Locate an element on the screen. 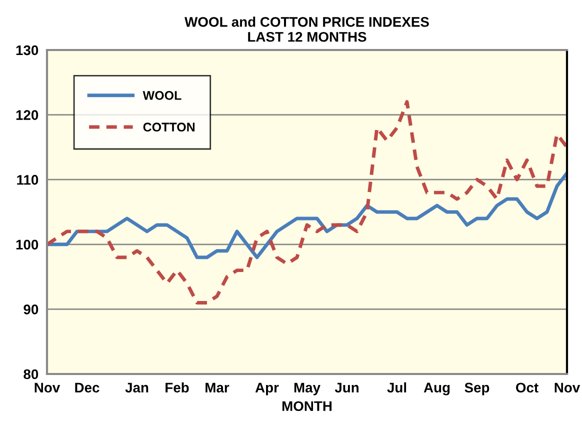 The height and width of the screenshot is (425, 582). x-tick-label: Oct is located at coordinates (527, 387).